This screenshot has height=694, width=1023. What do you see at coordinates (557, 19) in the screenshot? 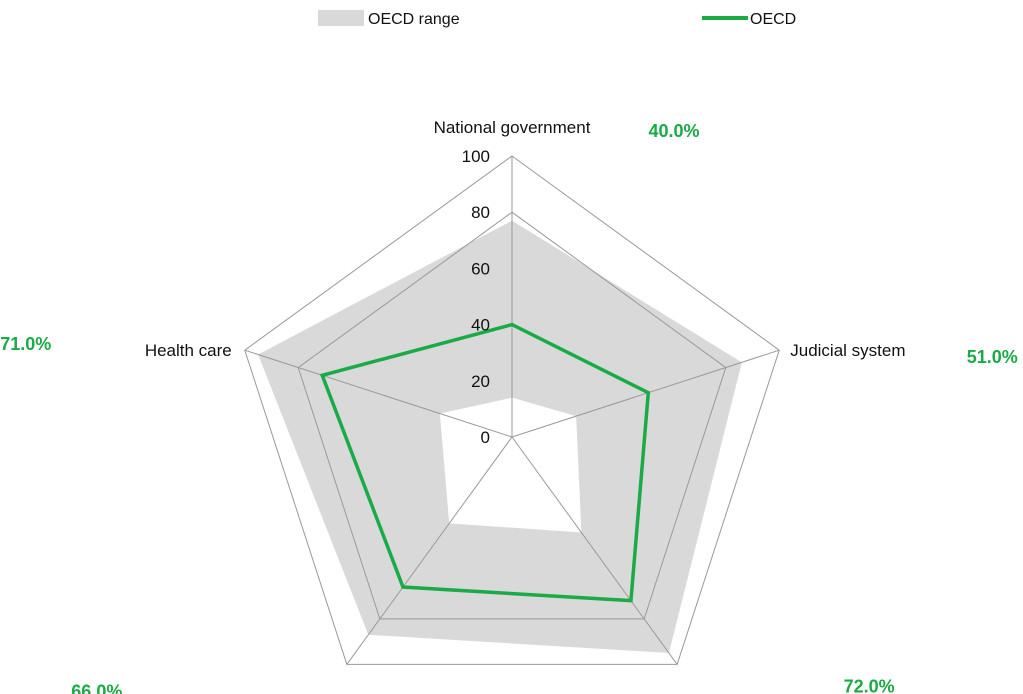
I see `legend: OECD range OECD` at bounding box center [557, 19].